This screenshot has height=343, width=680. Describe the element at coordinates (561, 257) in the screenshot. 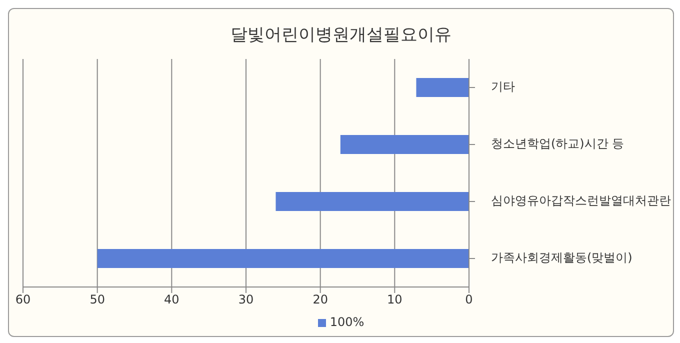

I see `y-tick-label: 가족사회경제활동(맞벌이)` at that location.